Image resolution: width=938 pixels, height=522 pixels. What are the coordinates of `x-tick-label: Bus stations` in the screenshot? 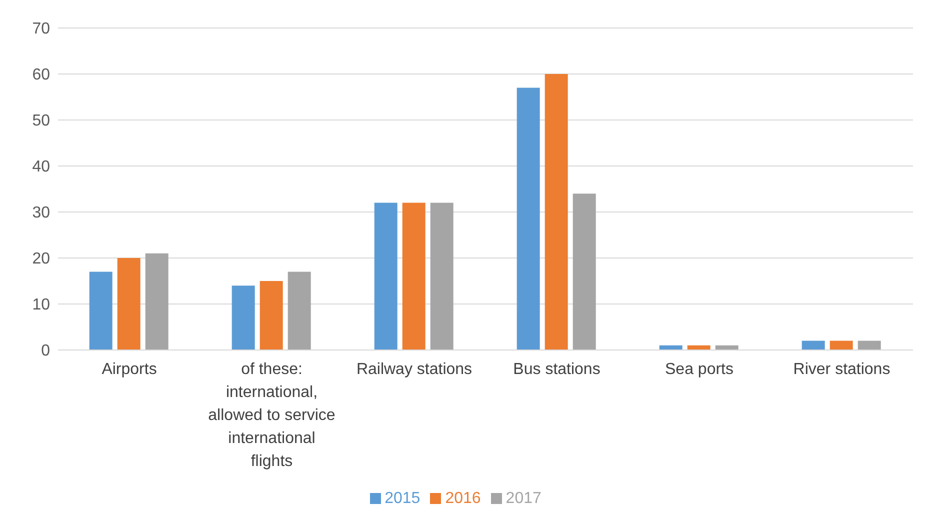 It's located at (556, 369).